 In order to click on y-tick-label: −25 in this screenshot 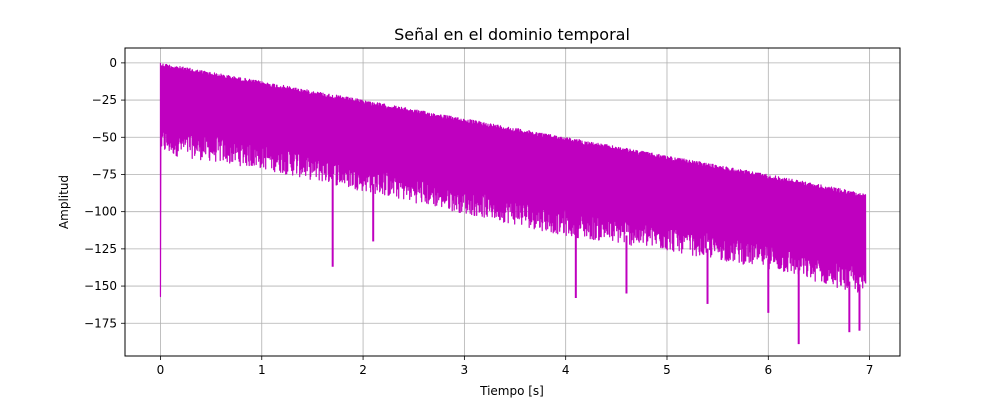, I will do `click(104, 100)`.